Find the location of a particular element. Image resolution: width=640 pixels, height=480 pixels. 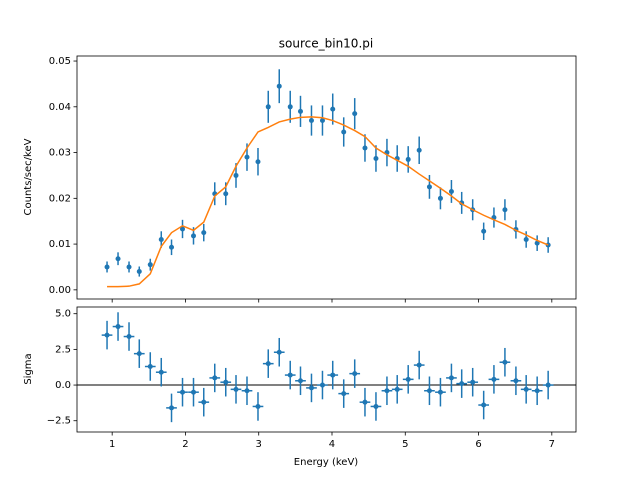

y-tick-label: 2.5 is located at coordinates (63, 349).